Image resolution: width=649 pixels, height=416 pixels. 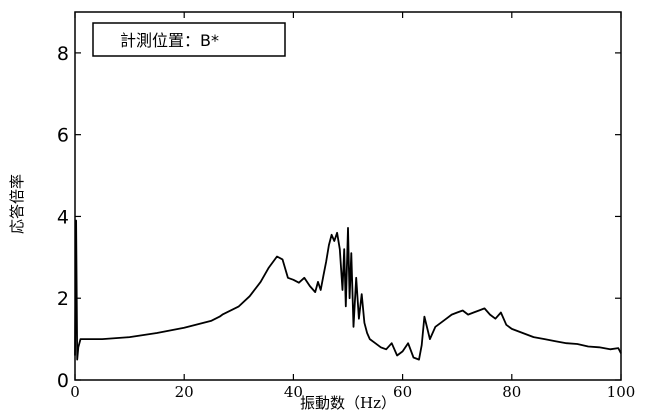 What do you see at coordinates (63, 217) in the screenshot?
I see `y-tick-label: 4` at bounding box center [63, 217].